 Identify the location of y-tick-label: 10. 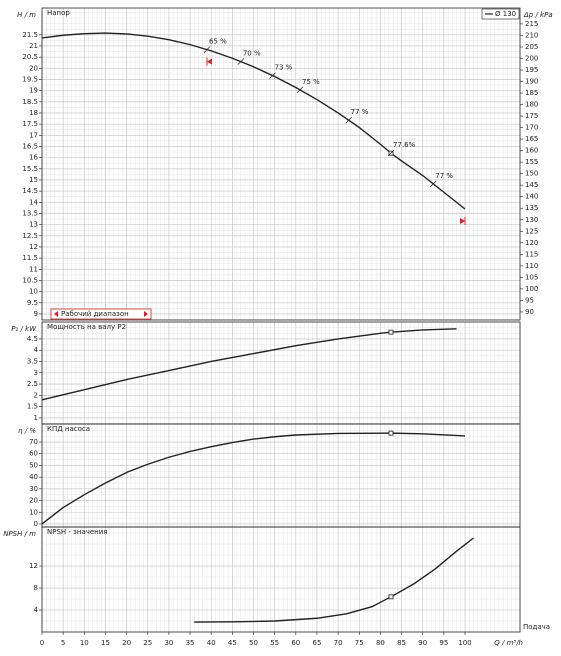
(33, 512).